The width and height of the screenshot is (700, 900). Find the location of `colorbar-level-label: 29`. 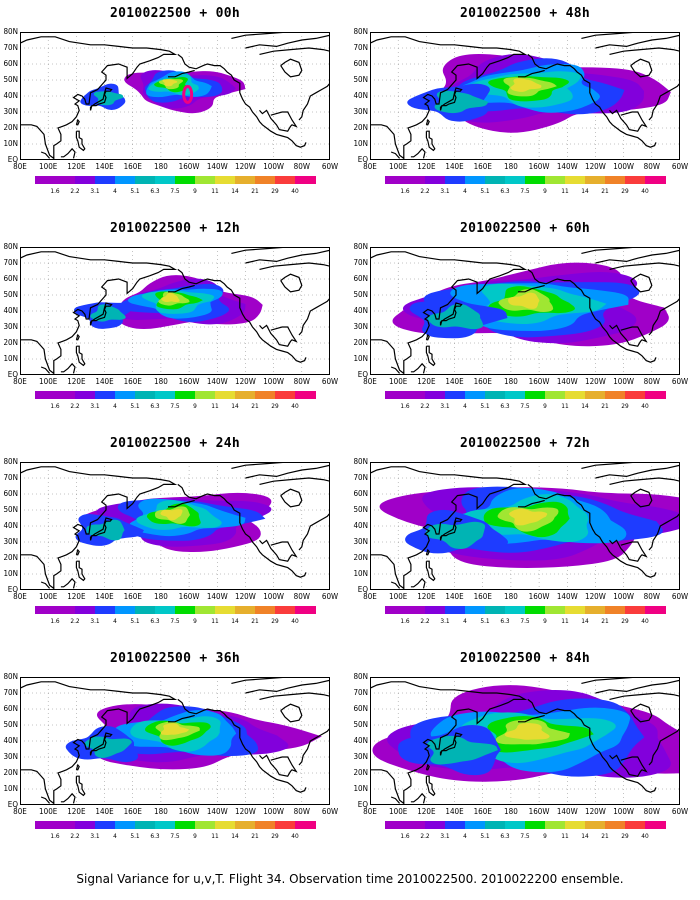

colorbar-level-label: 29 is located at coordinates (625, 406).